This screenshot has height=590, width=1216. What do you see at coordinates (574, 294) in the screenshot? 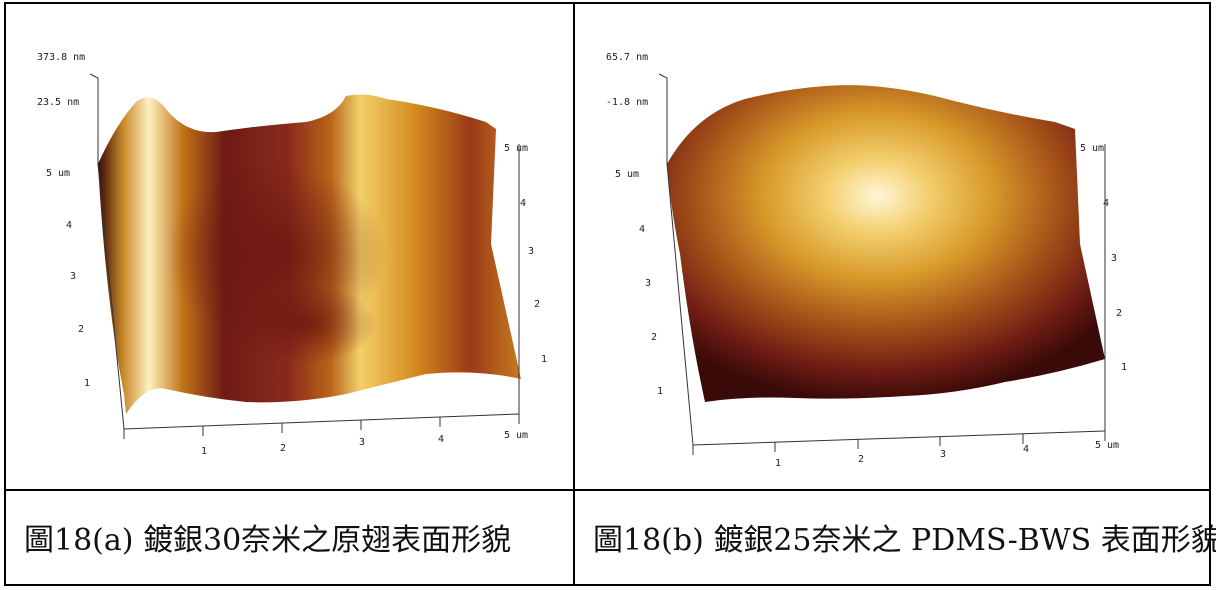
I see `column-divider` at bounding box center [574, 294].